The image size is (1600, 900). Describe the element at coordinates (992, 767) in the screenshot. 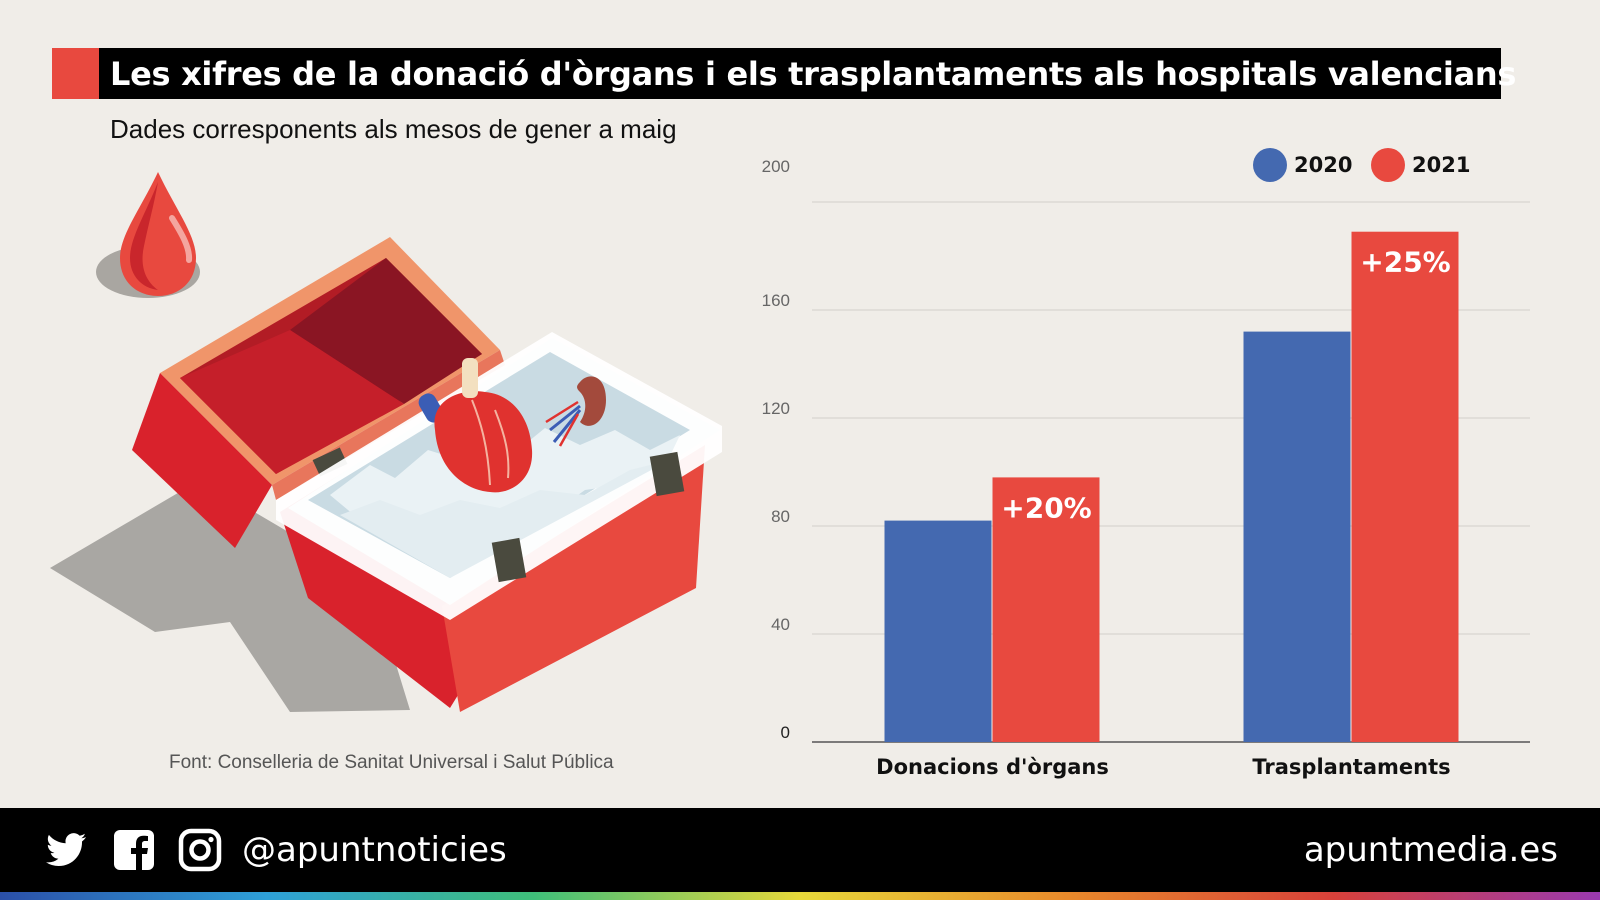

I see `x-tick-label: Donacions d'òrgans` at that location.